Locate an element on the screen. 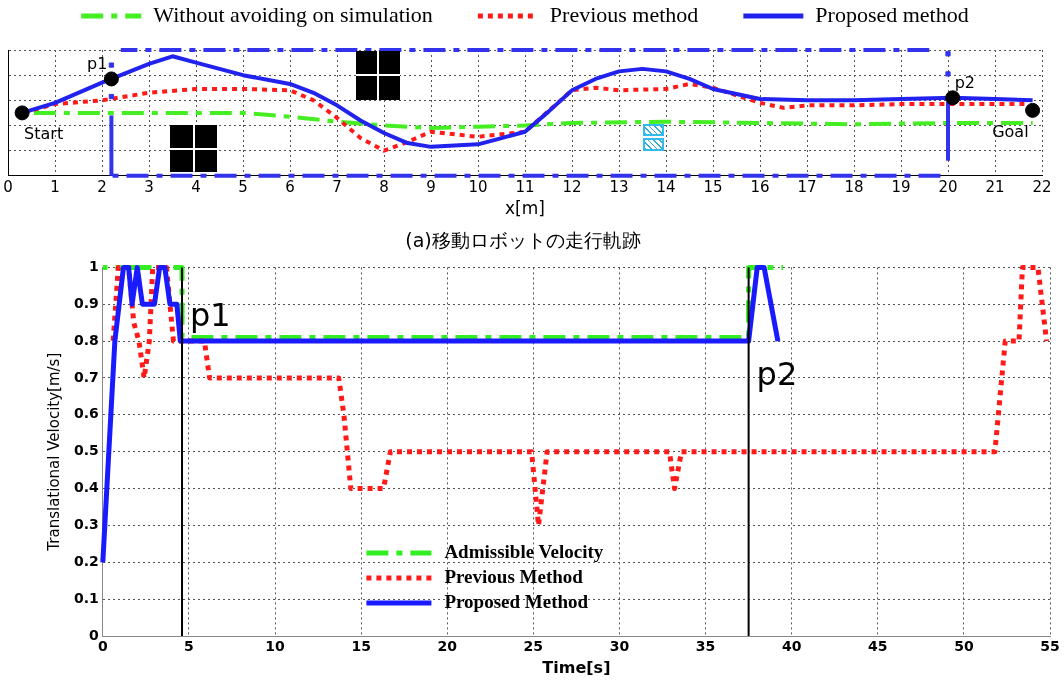  x-tick-label: 55 is located at coordinates (1050, 646).